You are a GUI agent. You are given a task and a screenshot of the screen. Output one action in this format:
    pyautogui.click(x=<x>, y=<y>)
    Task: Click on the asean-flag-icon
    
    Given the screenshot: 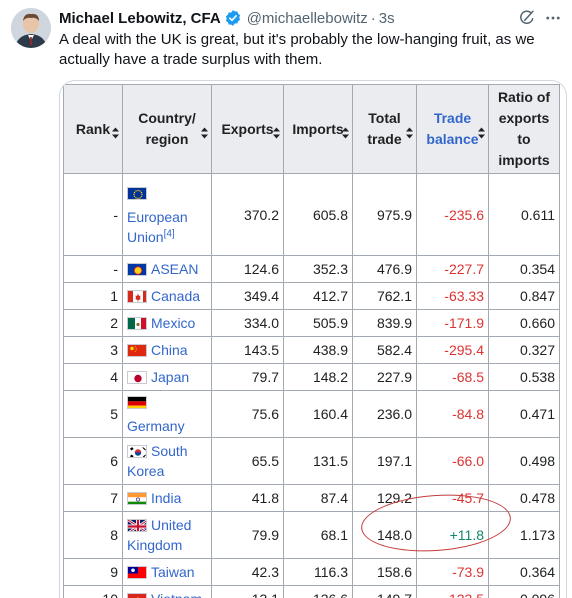 What is the action you would take?
    pyautogui.click(x=137, y=269)
    